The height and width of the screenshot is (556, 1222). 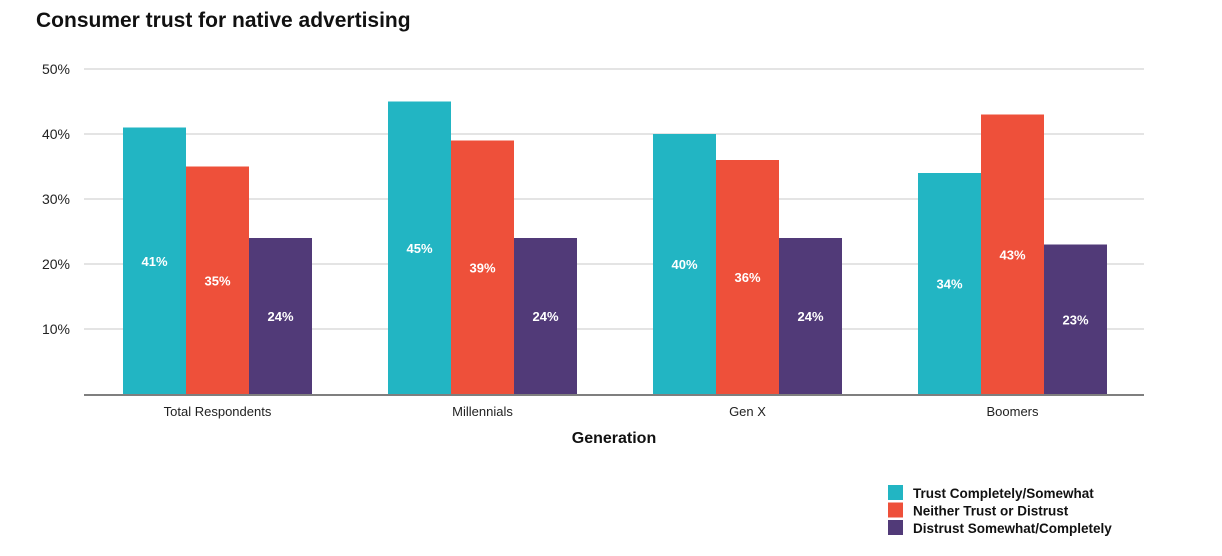 I want to click on bar-value-label: 35%, so click(x=217, y=280).